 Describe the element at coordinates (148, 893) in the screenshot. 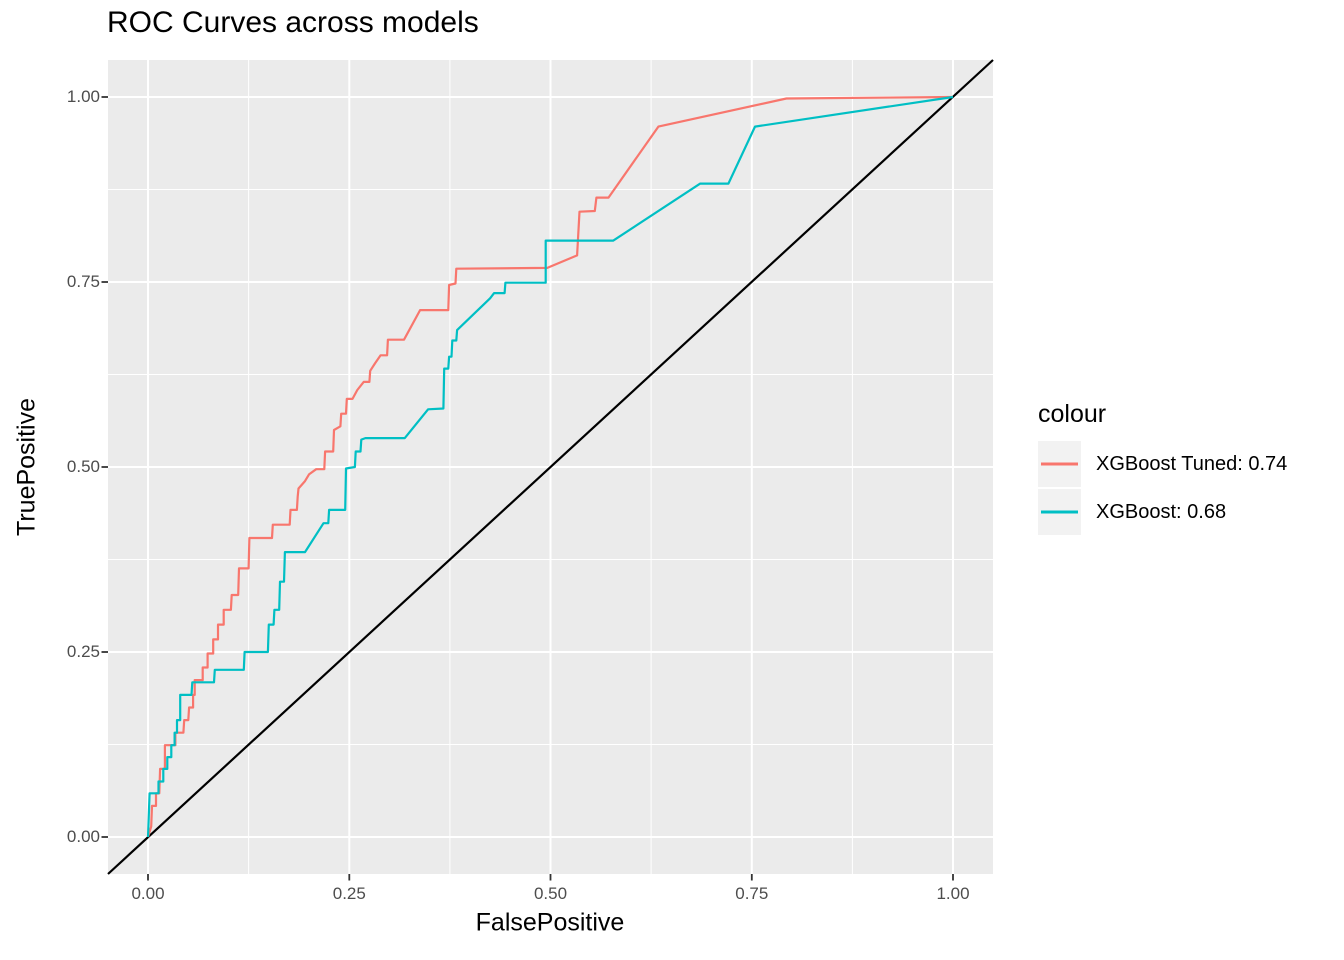

I see `x-tick-label: 0.00` at that location.